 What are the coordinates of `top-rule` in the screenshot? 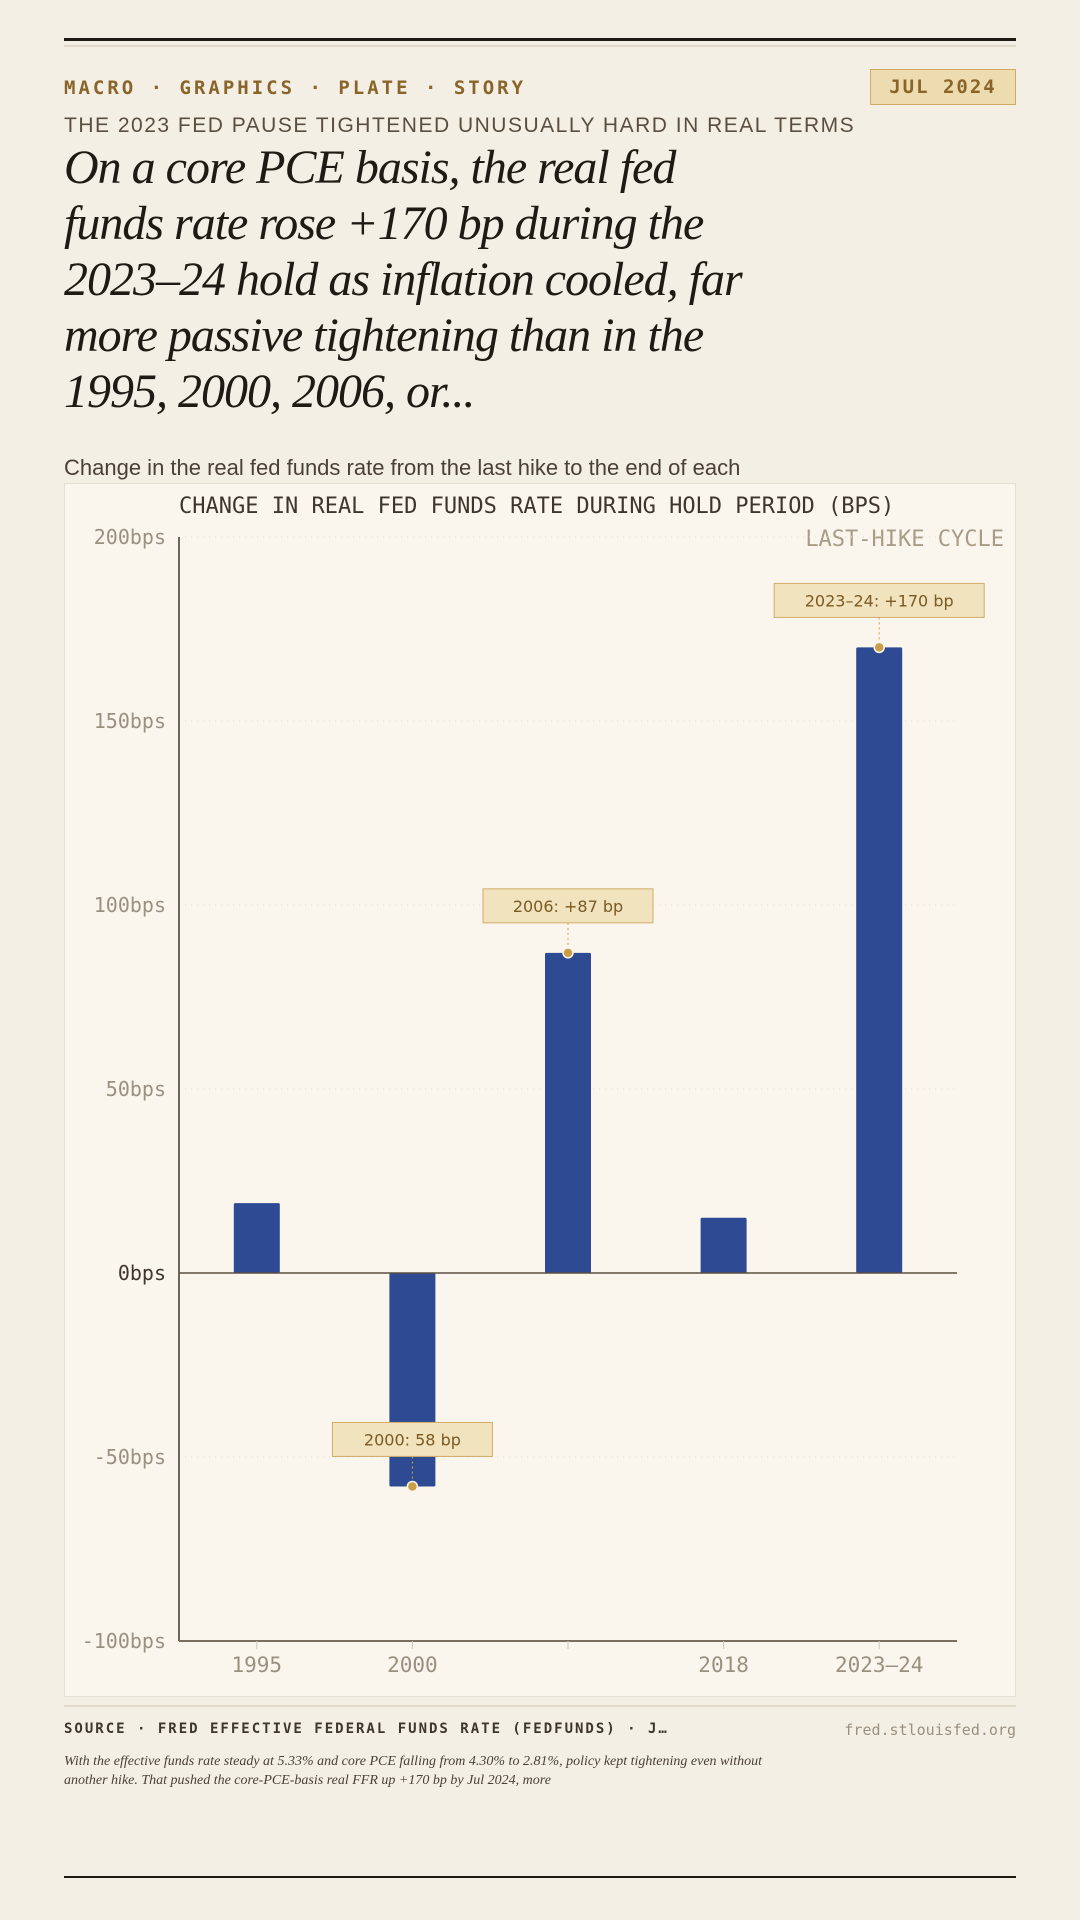 It's located at (540, 39).